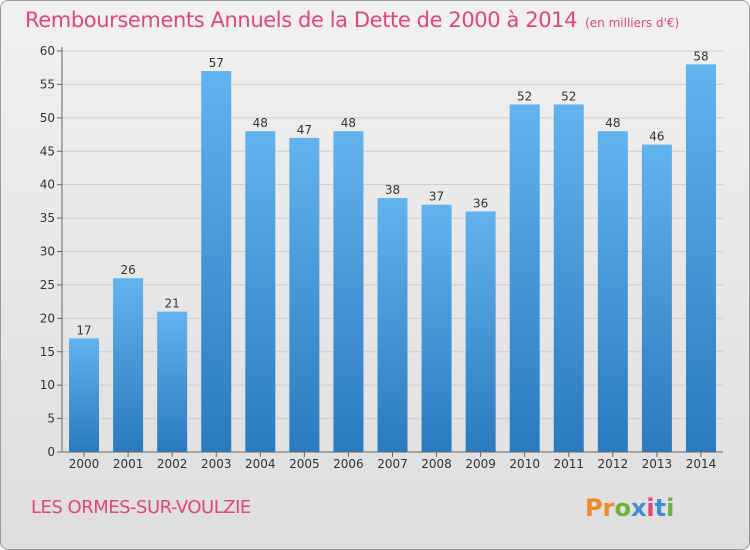  I want to click on y-tick-label: 10, so click(47, 385).